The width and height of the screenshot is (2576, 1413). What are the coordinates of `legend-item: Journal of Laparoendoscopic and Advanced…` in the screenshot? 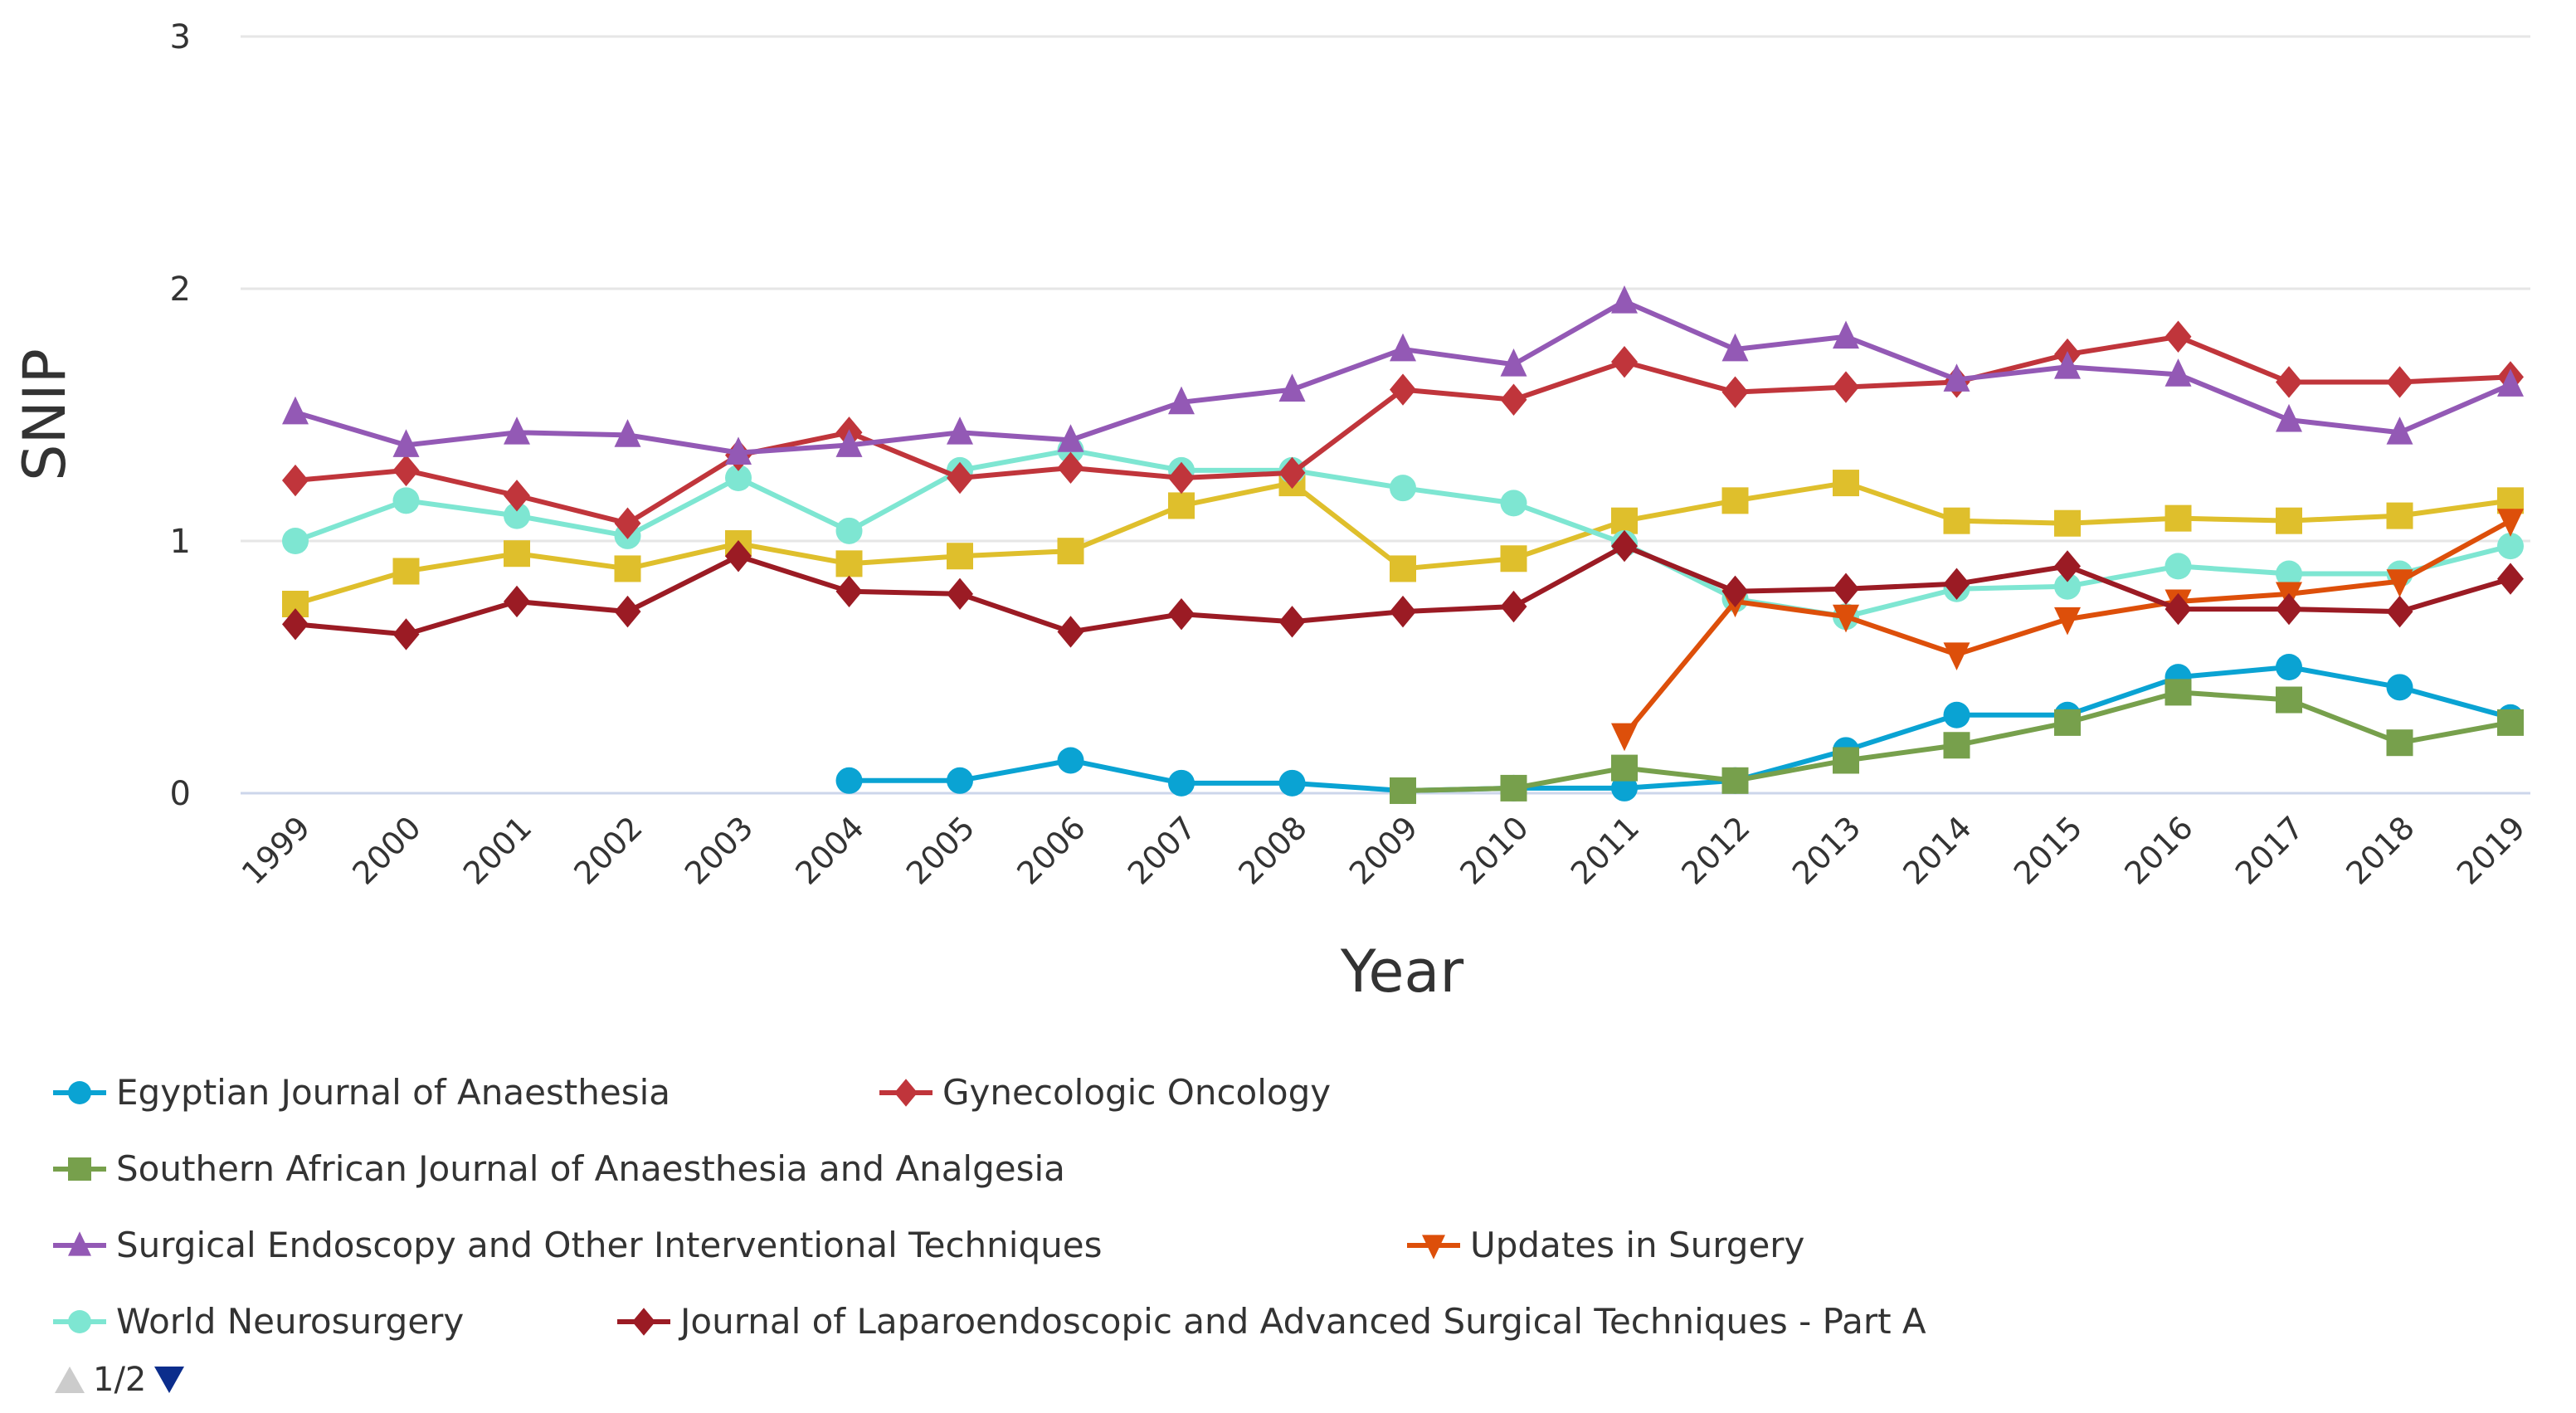 It's located at (1271, 1321).